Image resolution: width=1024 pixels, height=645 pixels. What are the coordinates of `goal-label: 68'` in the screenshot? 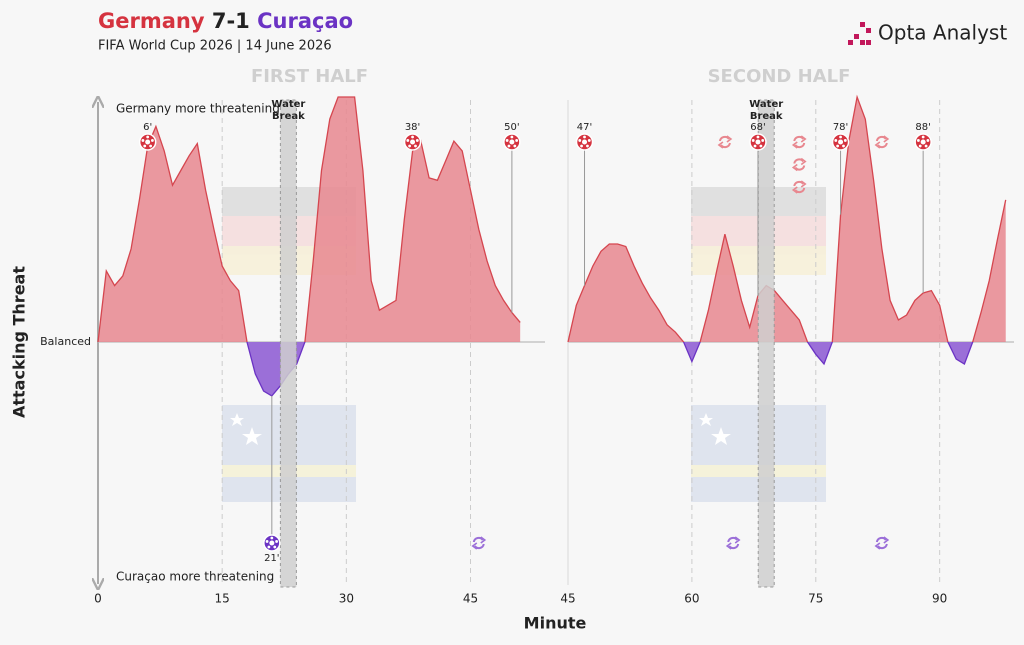 It's located at (757, 127).